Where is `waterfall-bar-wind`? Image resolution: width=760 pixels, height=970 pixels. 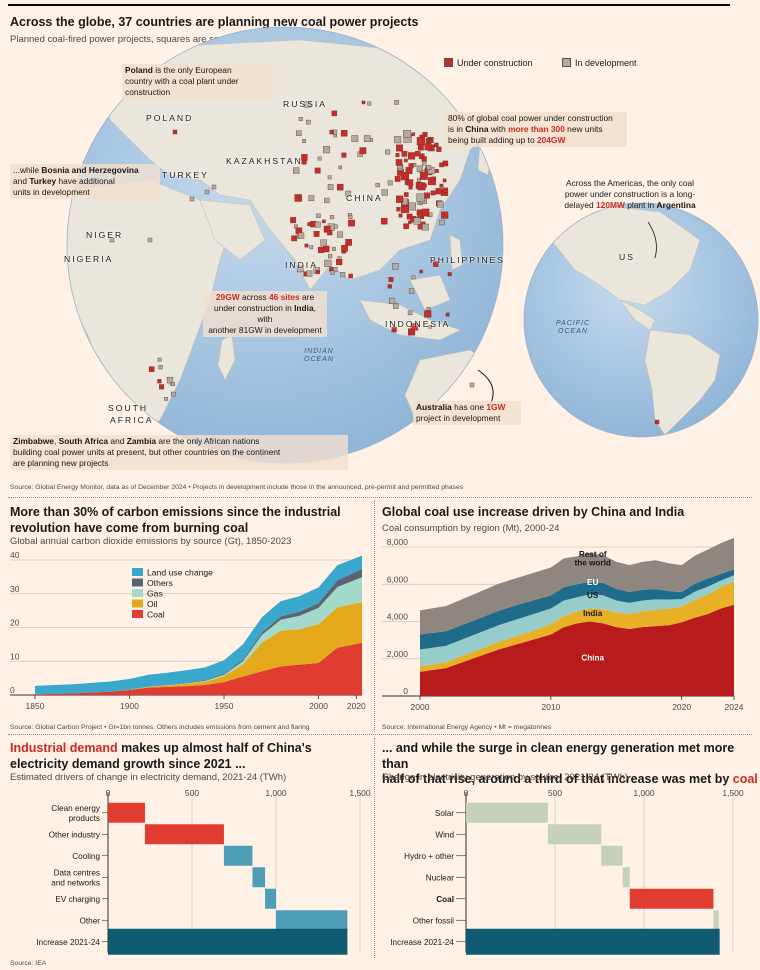
waterfall-bar-wind is located at coordinates (574, 834).